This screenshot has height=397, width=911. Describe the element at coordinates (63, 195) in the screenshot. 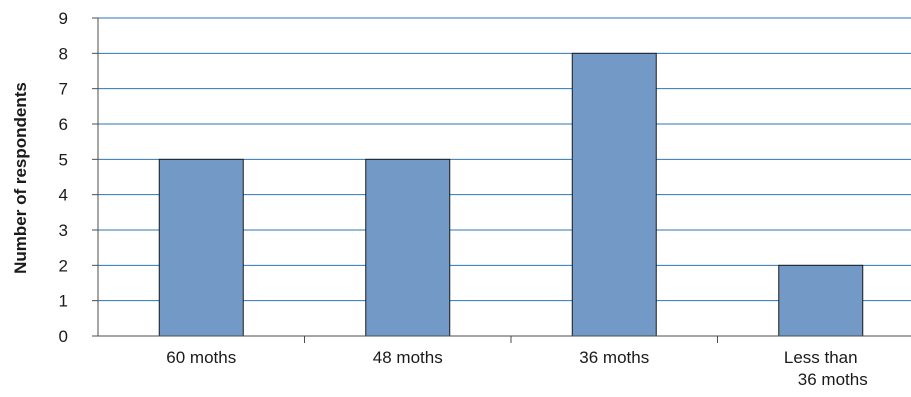

I see `y-tick-label-4: 4` at that location.